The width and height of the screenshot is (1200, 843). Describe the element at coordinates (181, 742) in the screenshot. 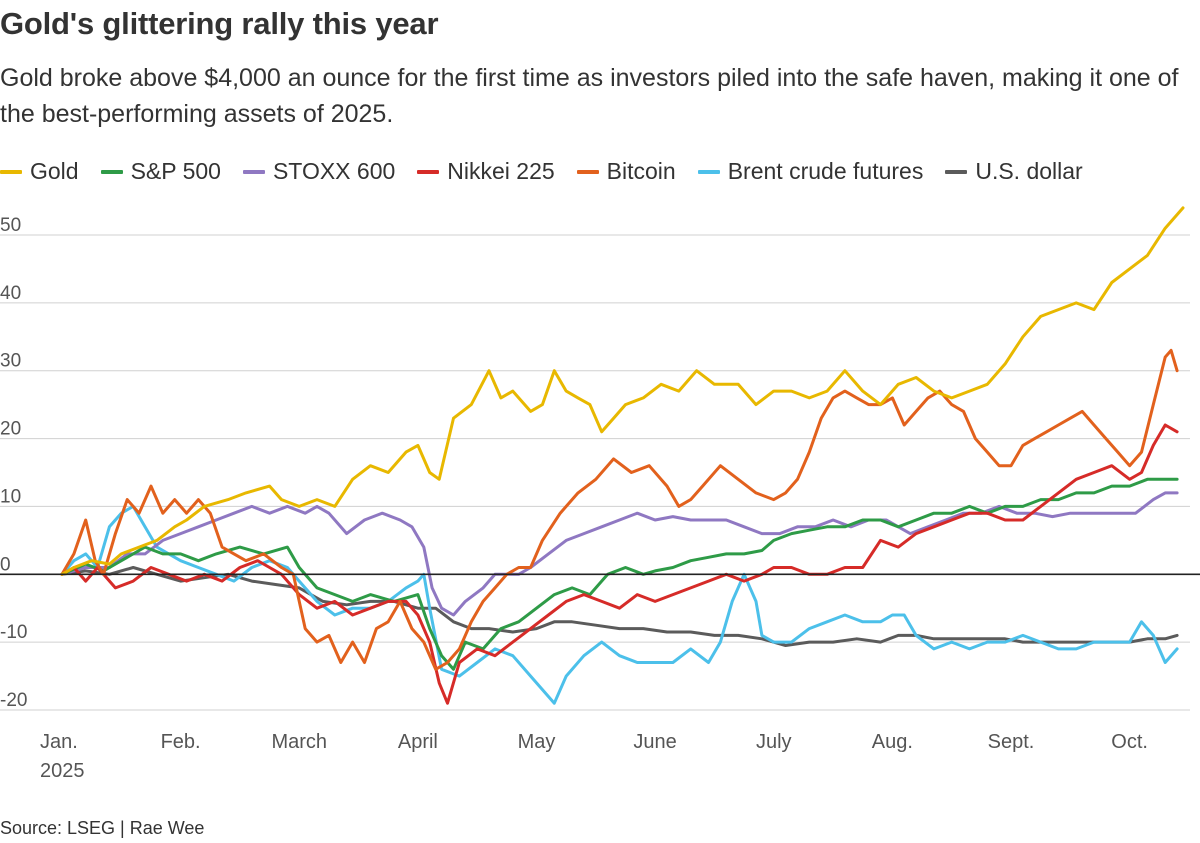

I see `x-tick-label: Feb.` at that location.